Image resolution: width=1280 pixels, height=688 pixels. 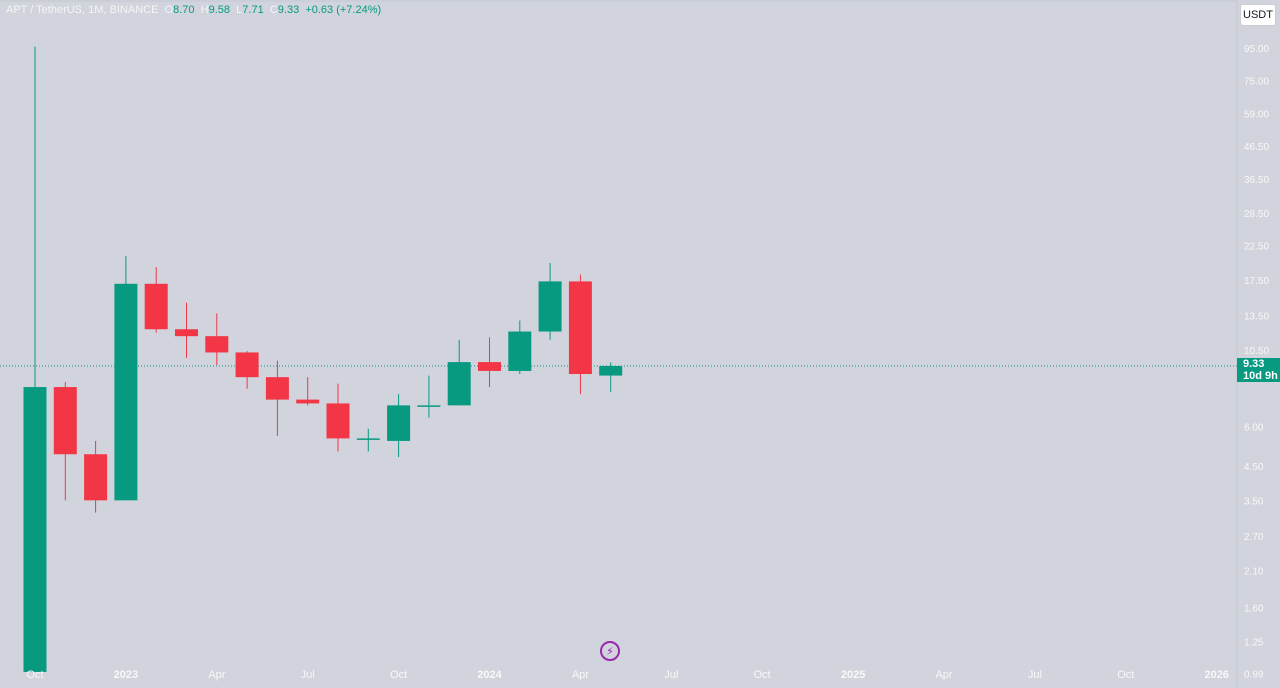 What do you see at coordinates (184, 10) in the screenshot?
I see `open-value: 8.70` at bounding box center [184, 10].